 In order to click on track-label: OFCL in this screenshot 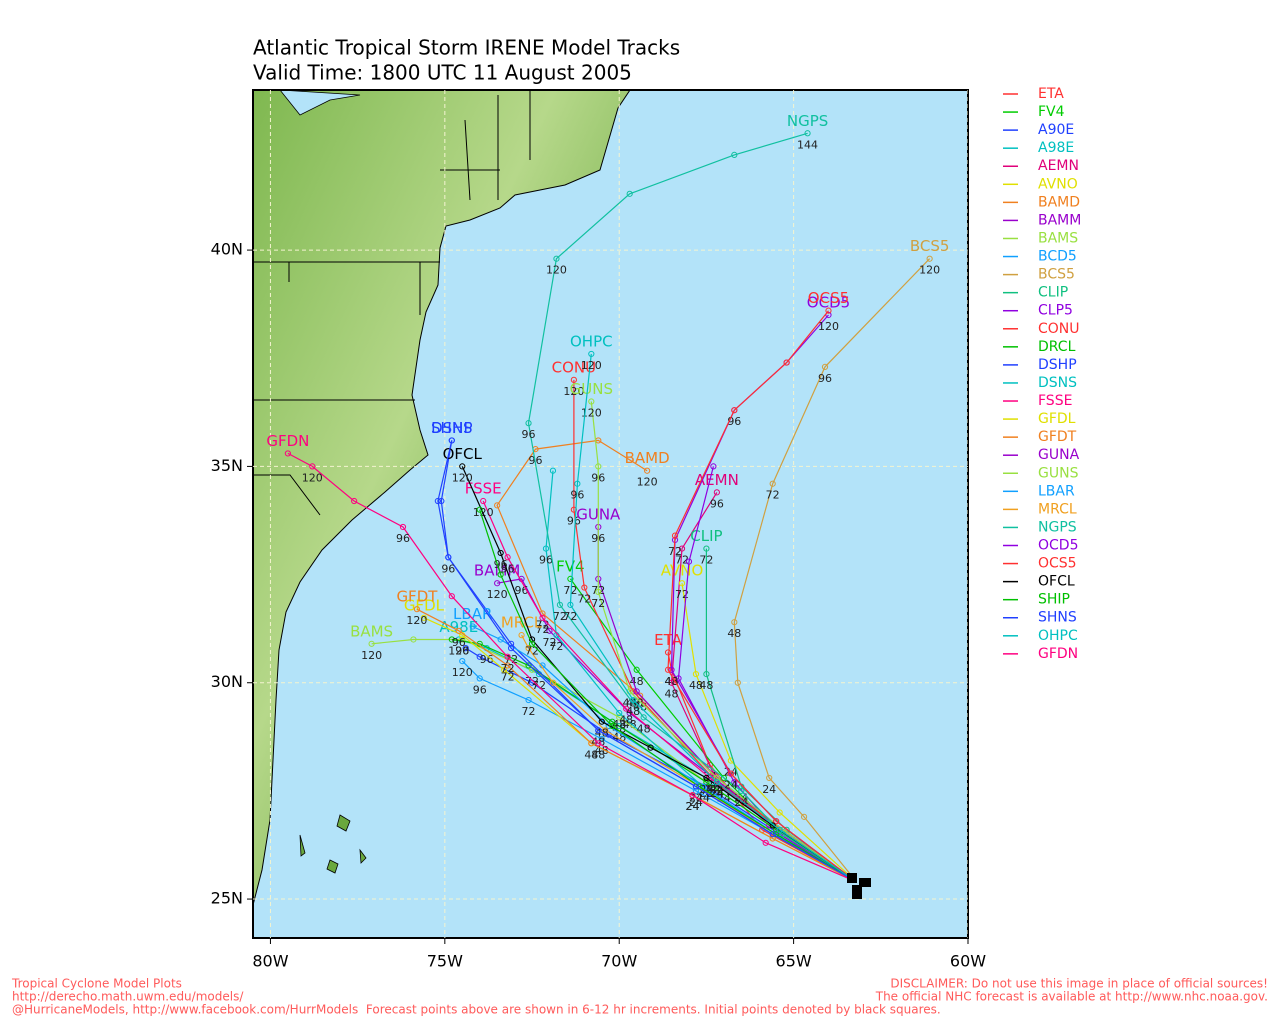, I will do `click(463, 454)`.